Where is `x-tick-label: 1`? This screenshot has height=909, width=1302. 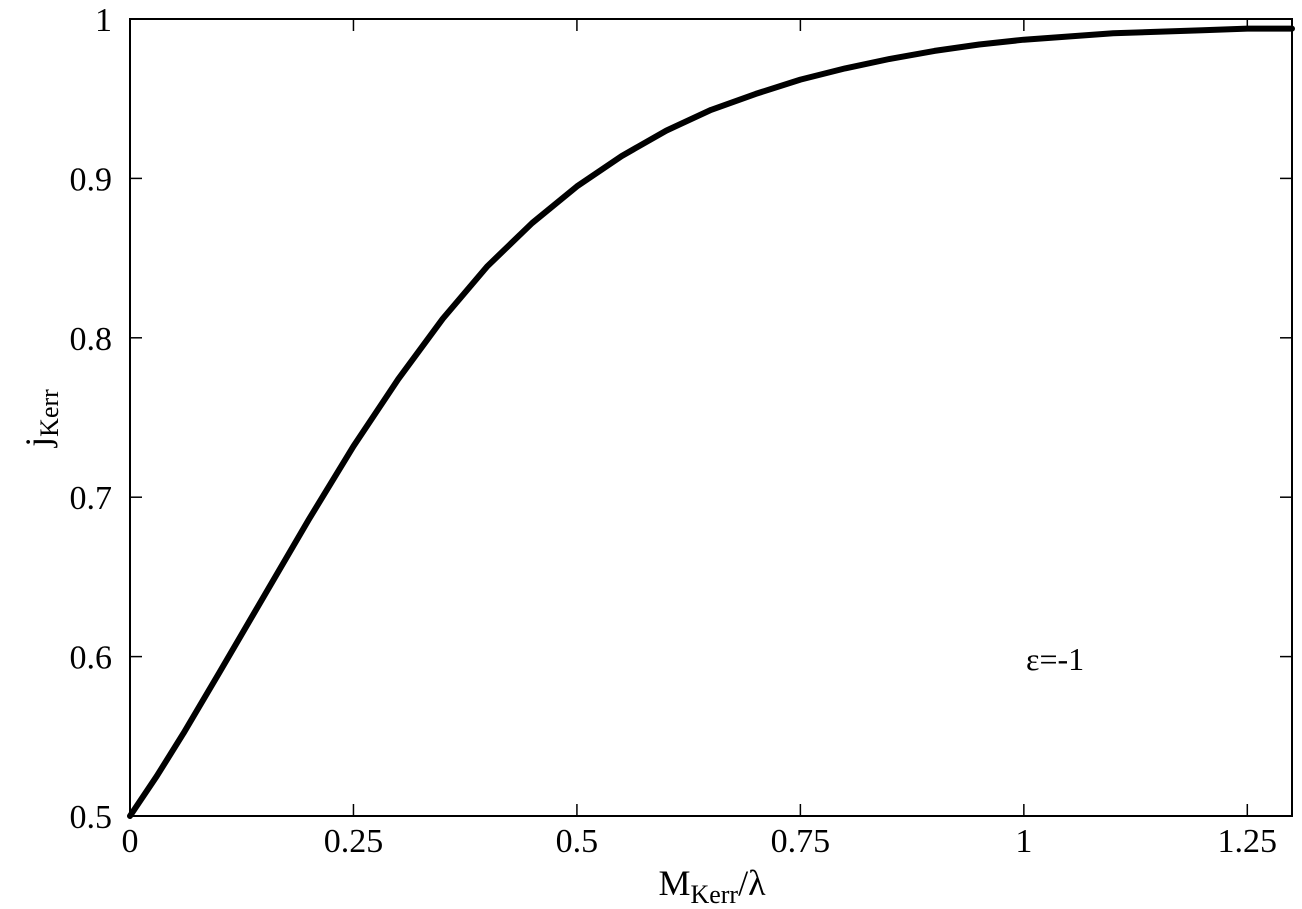
x-tick-label: 1 is located at coordinates (1023, 841).